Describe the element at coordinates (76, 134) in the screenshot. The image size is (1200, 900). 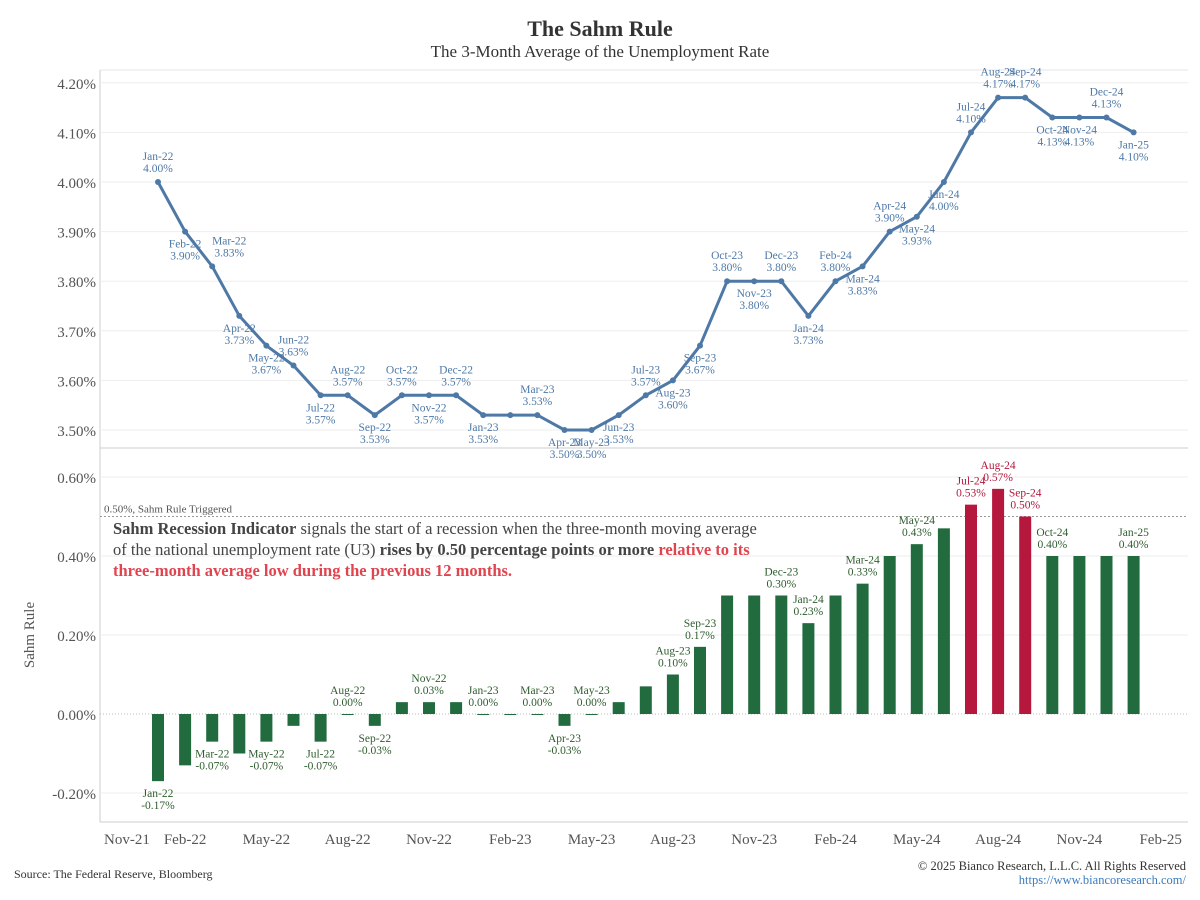
I see `y-tick-label: 4.10%` at that location.